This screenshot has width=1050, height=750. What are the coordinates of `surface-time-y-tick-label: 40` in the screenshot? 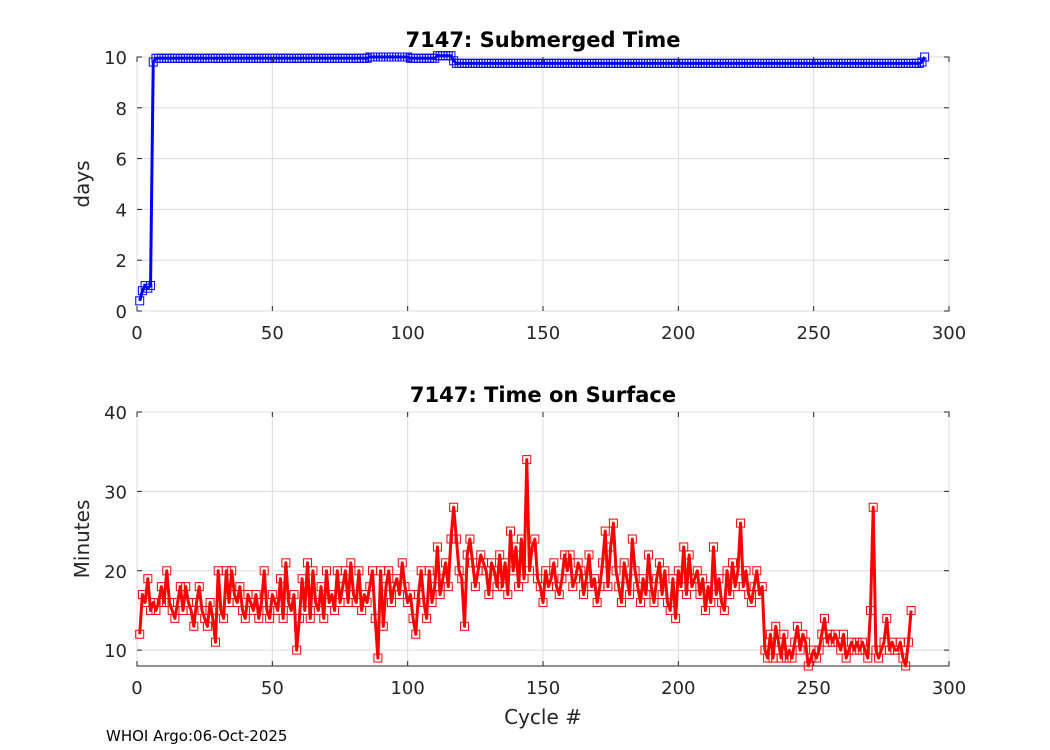 It's located at (115, 413).